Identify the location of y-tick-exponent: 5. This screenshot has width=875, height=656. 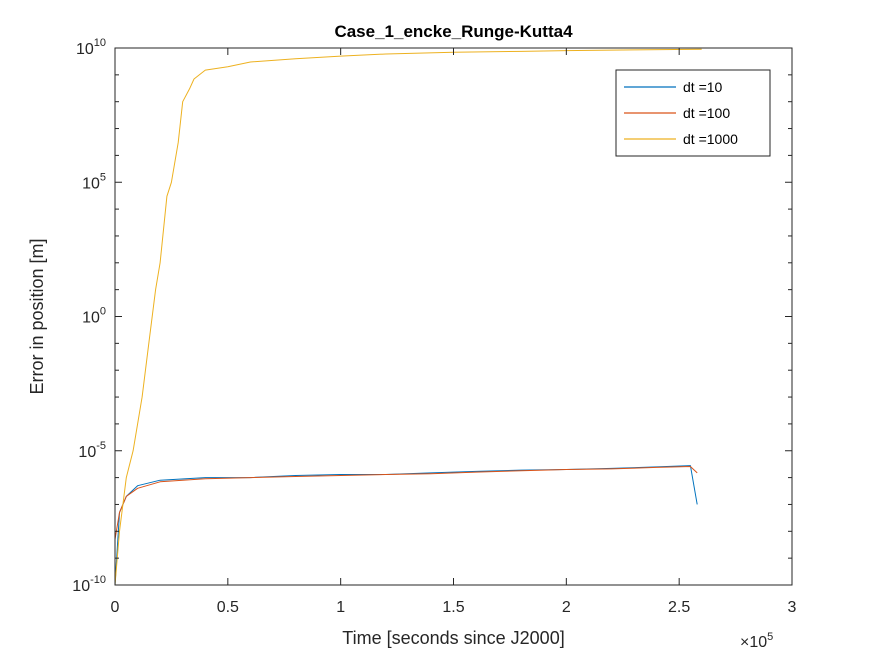
(103, 177).